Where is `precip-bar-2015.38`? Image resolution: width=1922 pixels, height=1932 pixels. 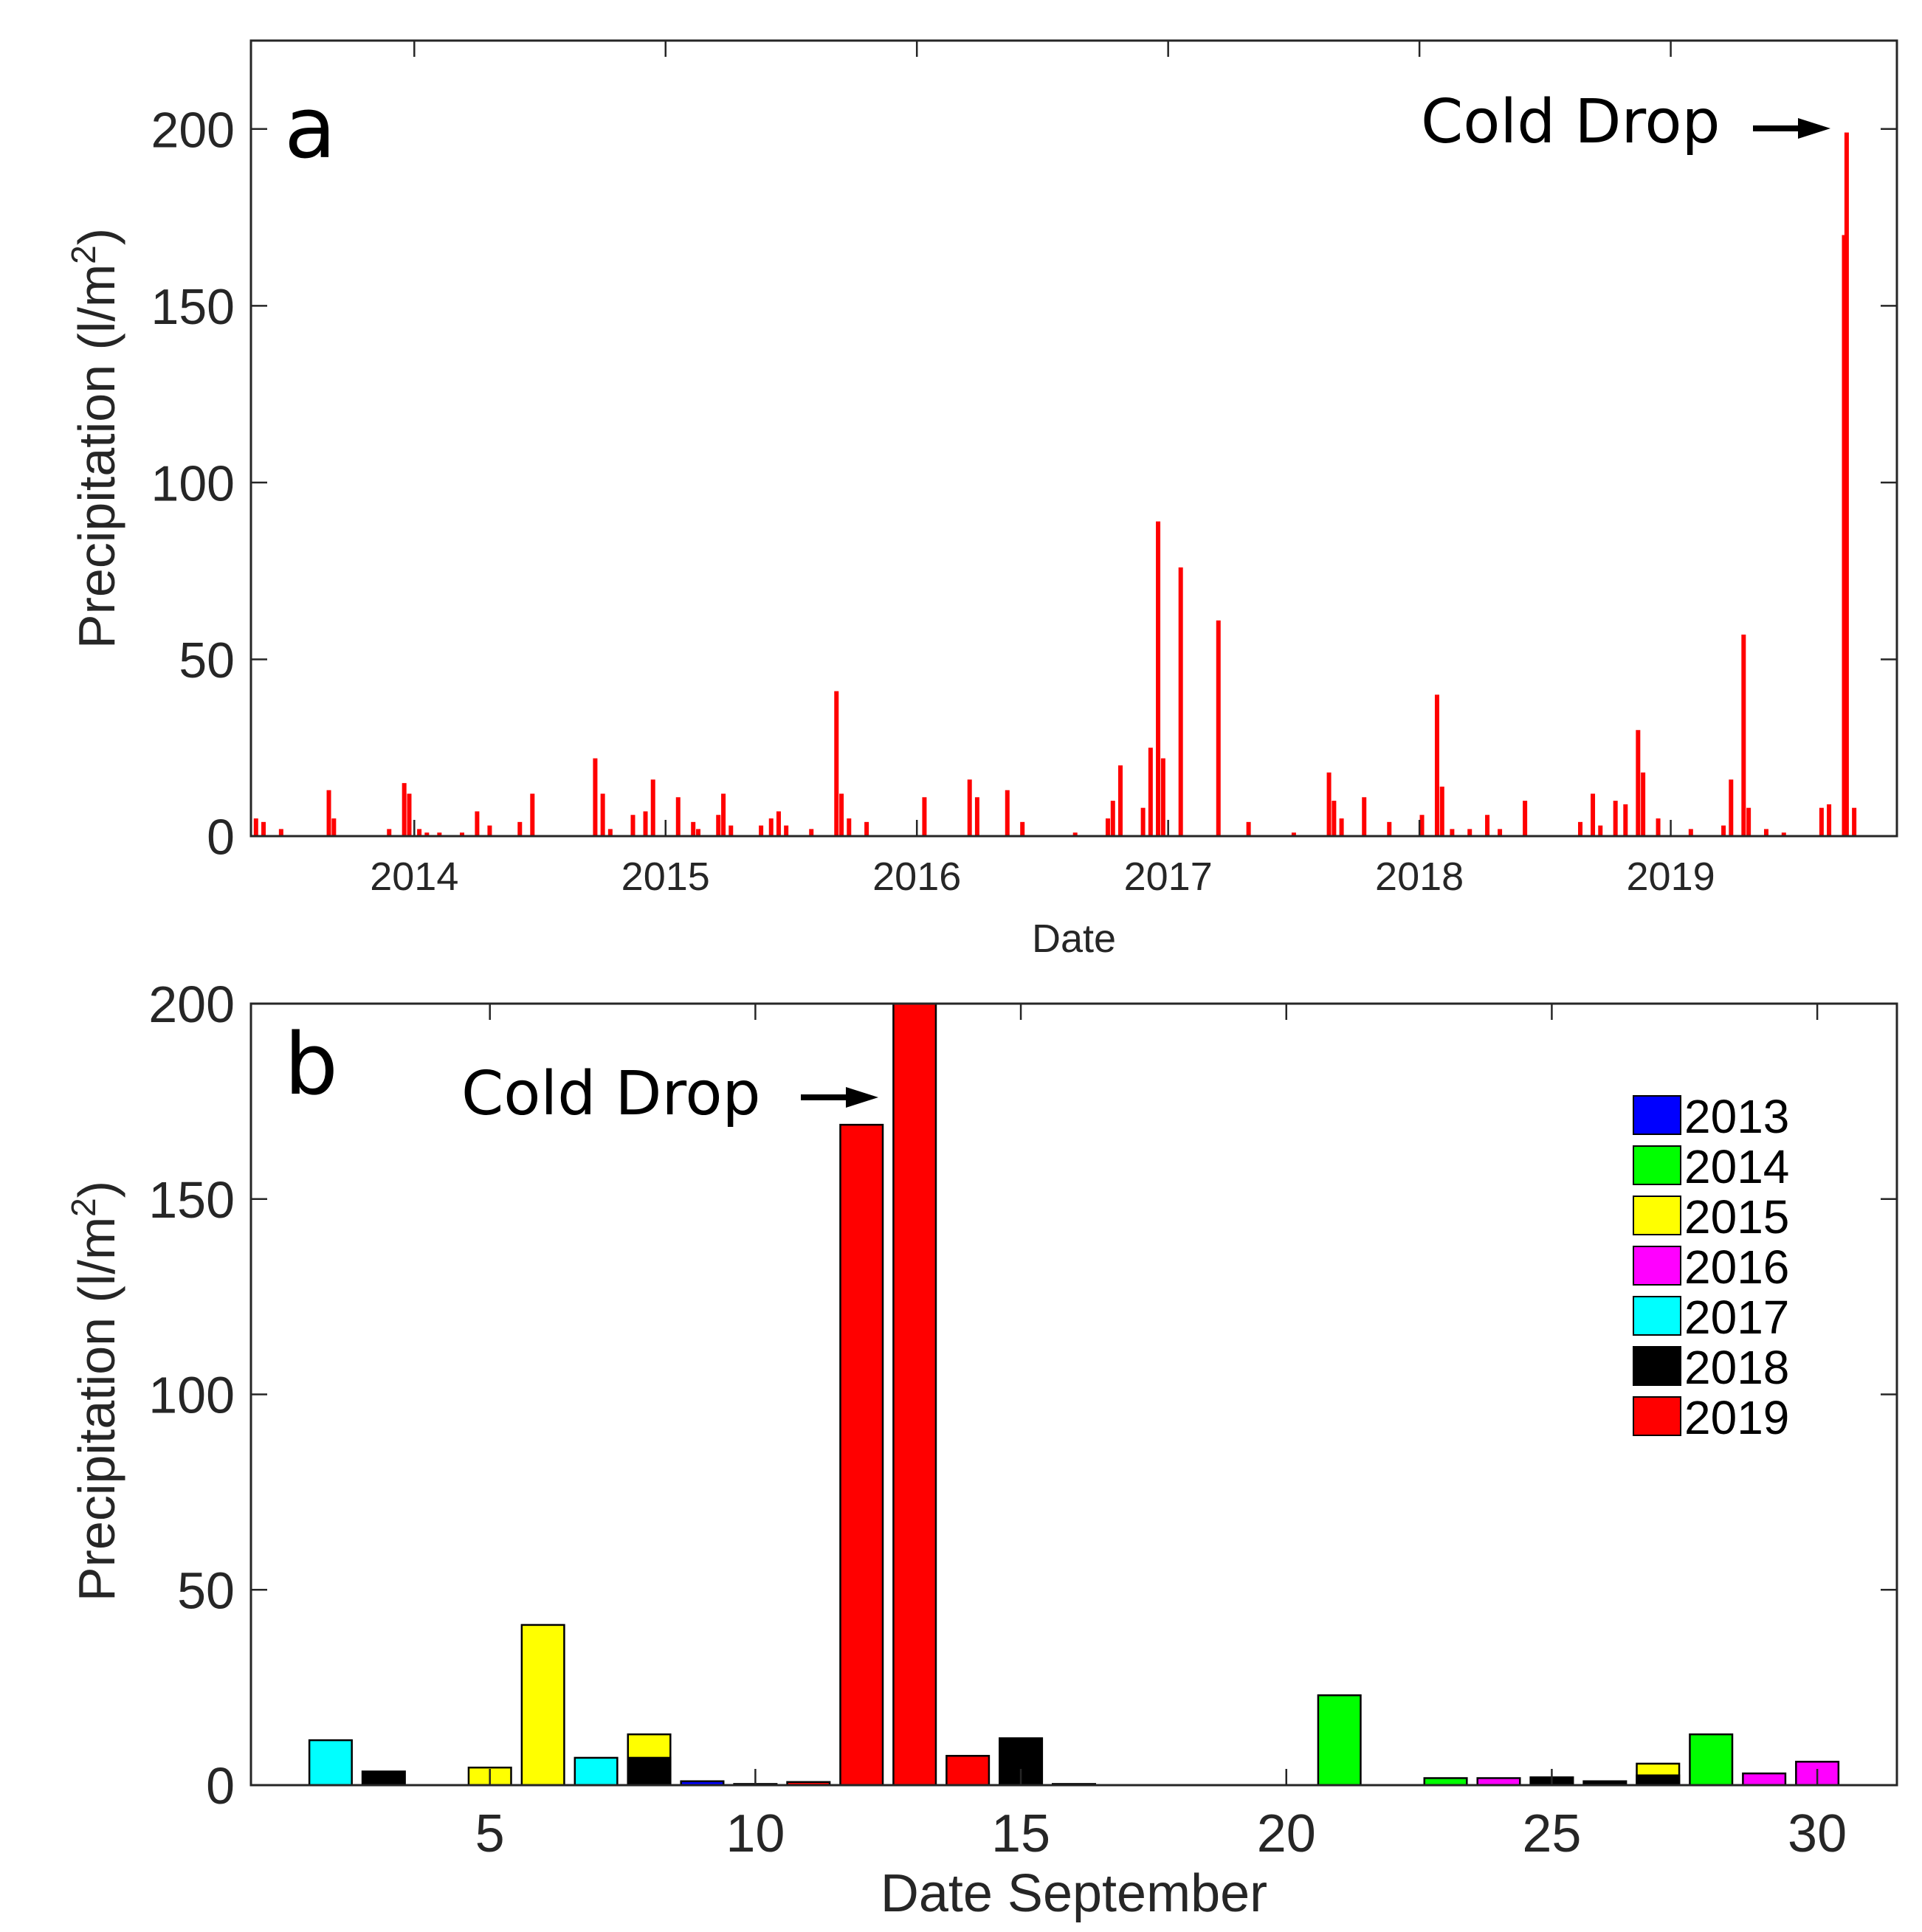
precip-bar-2015.38 is located at coordinates (762, 830).